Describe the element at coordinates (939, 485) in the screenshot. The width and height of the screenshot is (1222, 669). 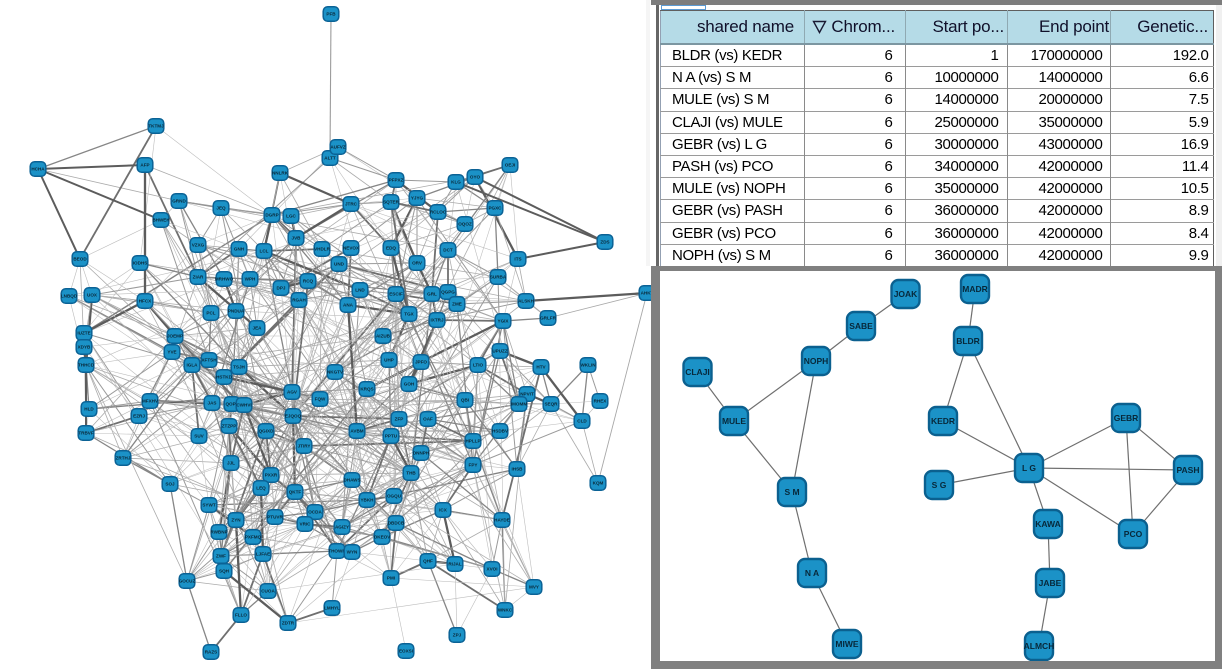
I see `svg-text: S G` at that location.